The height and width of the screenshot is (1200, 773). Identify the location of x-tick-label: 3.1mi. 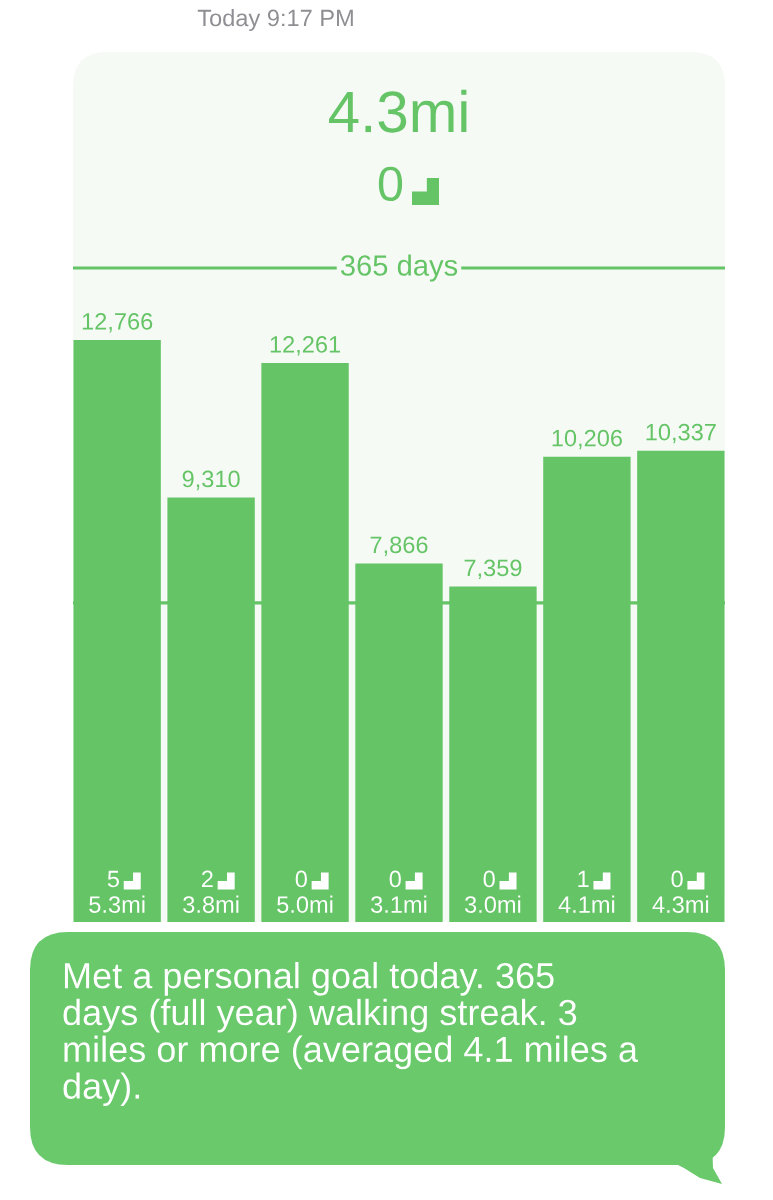
(399, 904).